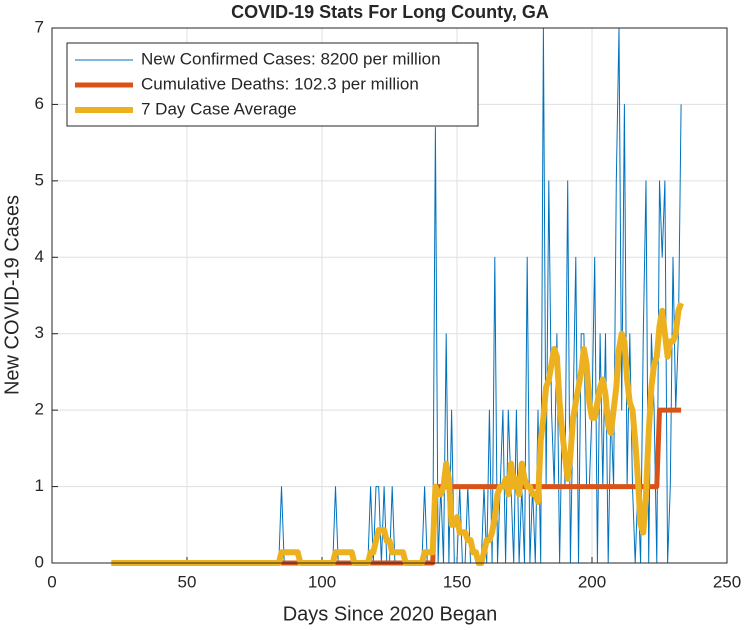  Describe the element at coordinates (727, 581) in the screenshot. I see `x-tick-label: 250` at that location.